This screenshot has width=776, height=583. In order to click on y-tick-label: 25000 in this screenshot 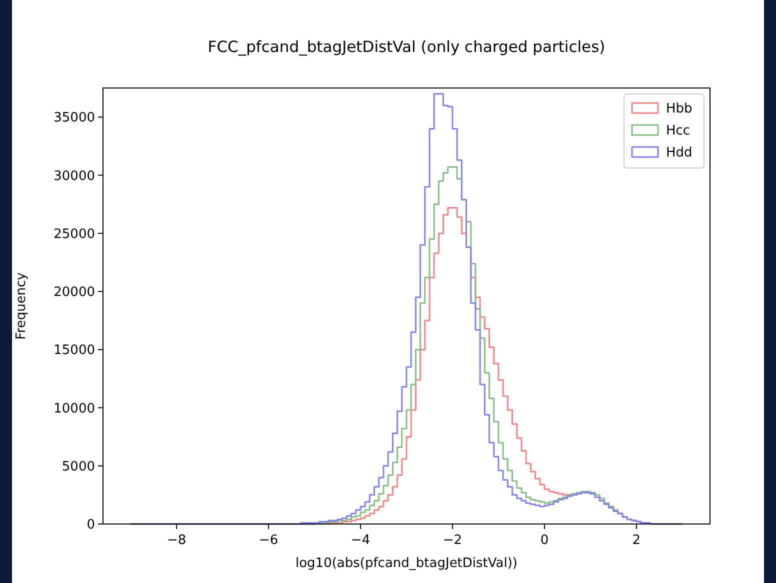, I will do `click(74, 234)`.